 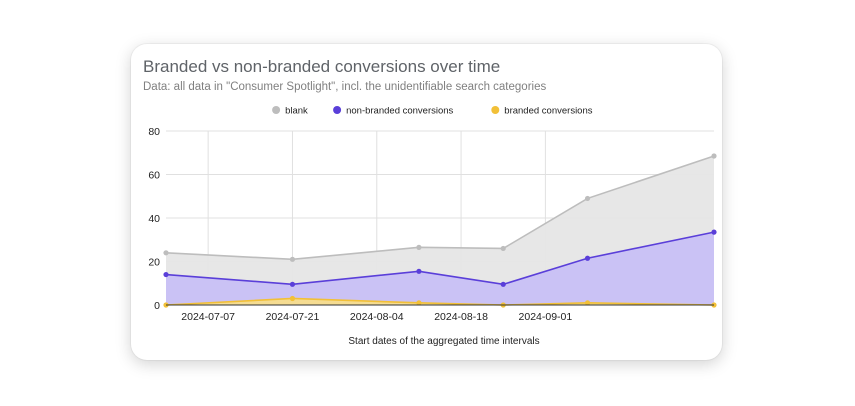 I want to click on x-tick-label: 2024-08-18, so click(x=461, y=317).